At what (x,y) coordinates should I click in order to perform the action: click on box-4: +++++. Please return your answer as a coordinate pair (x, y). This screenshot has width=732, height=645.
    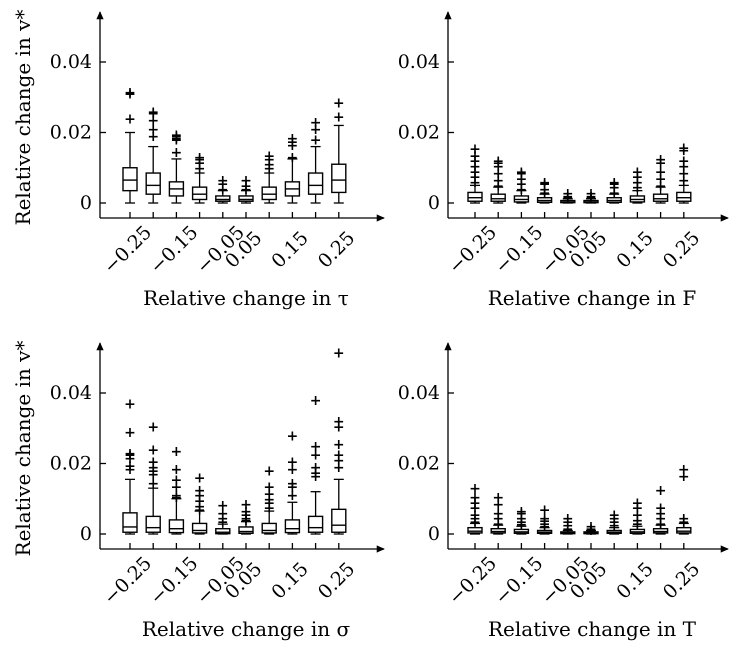
    Looking at the image, I should click on (544, 525).